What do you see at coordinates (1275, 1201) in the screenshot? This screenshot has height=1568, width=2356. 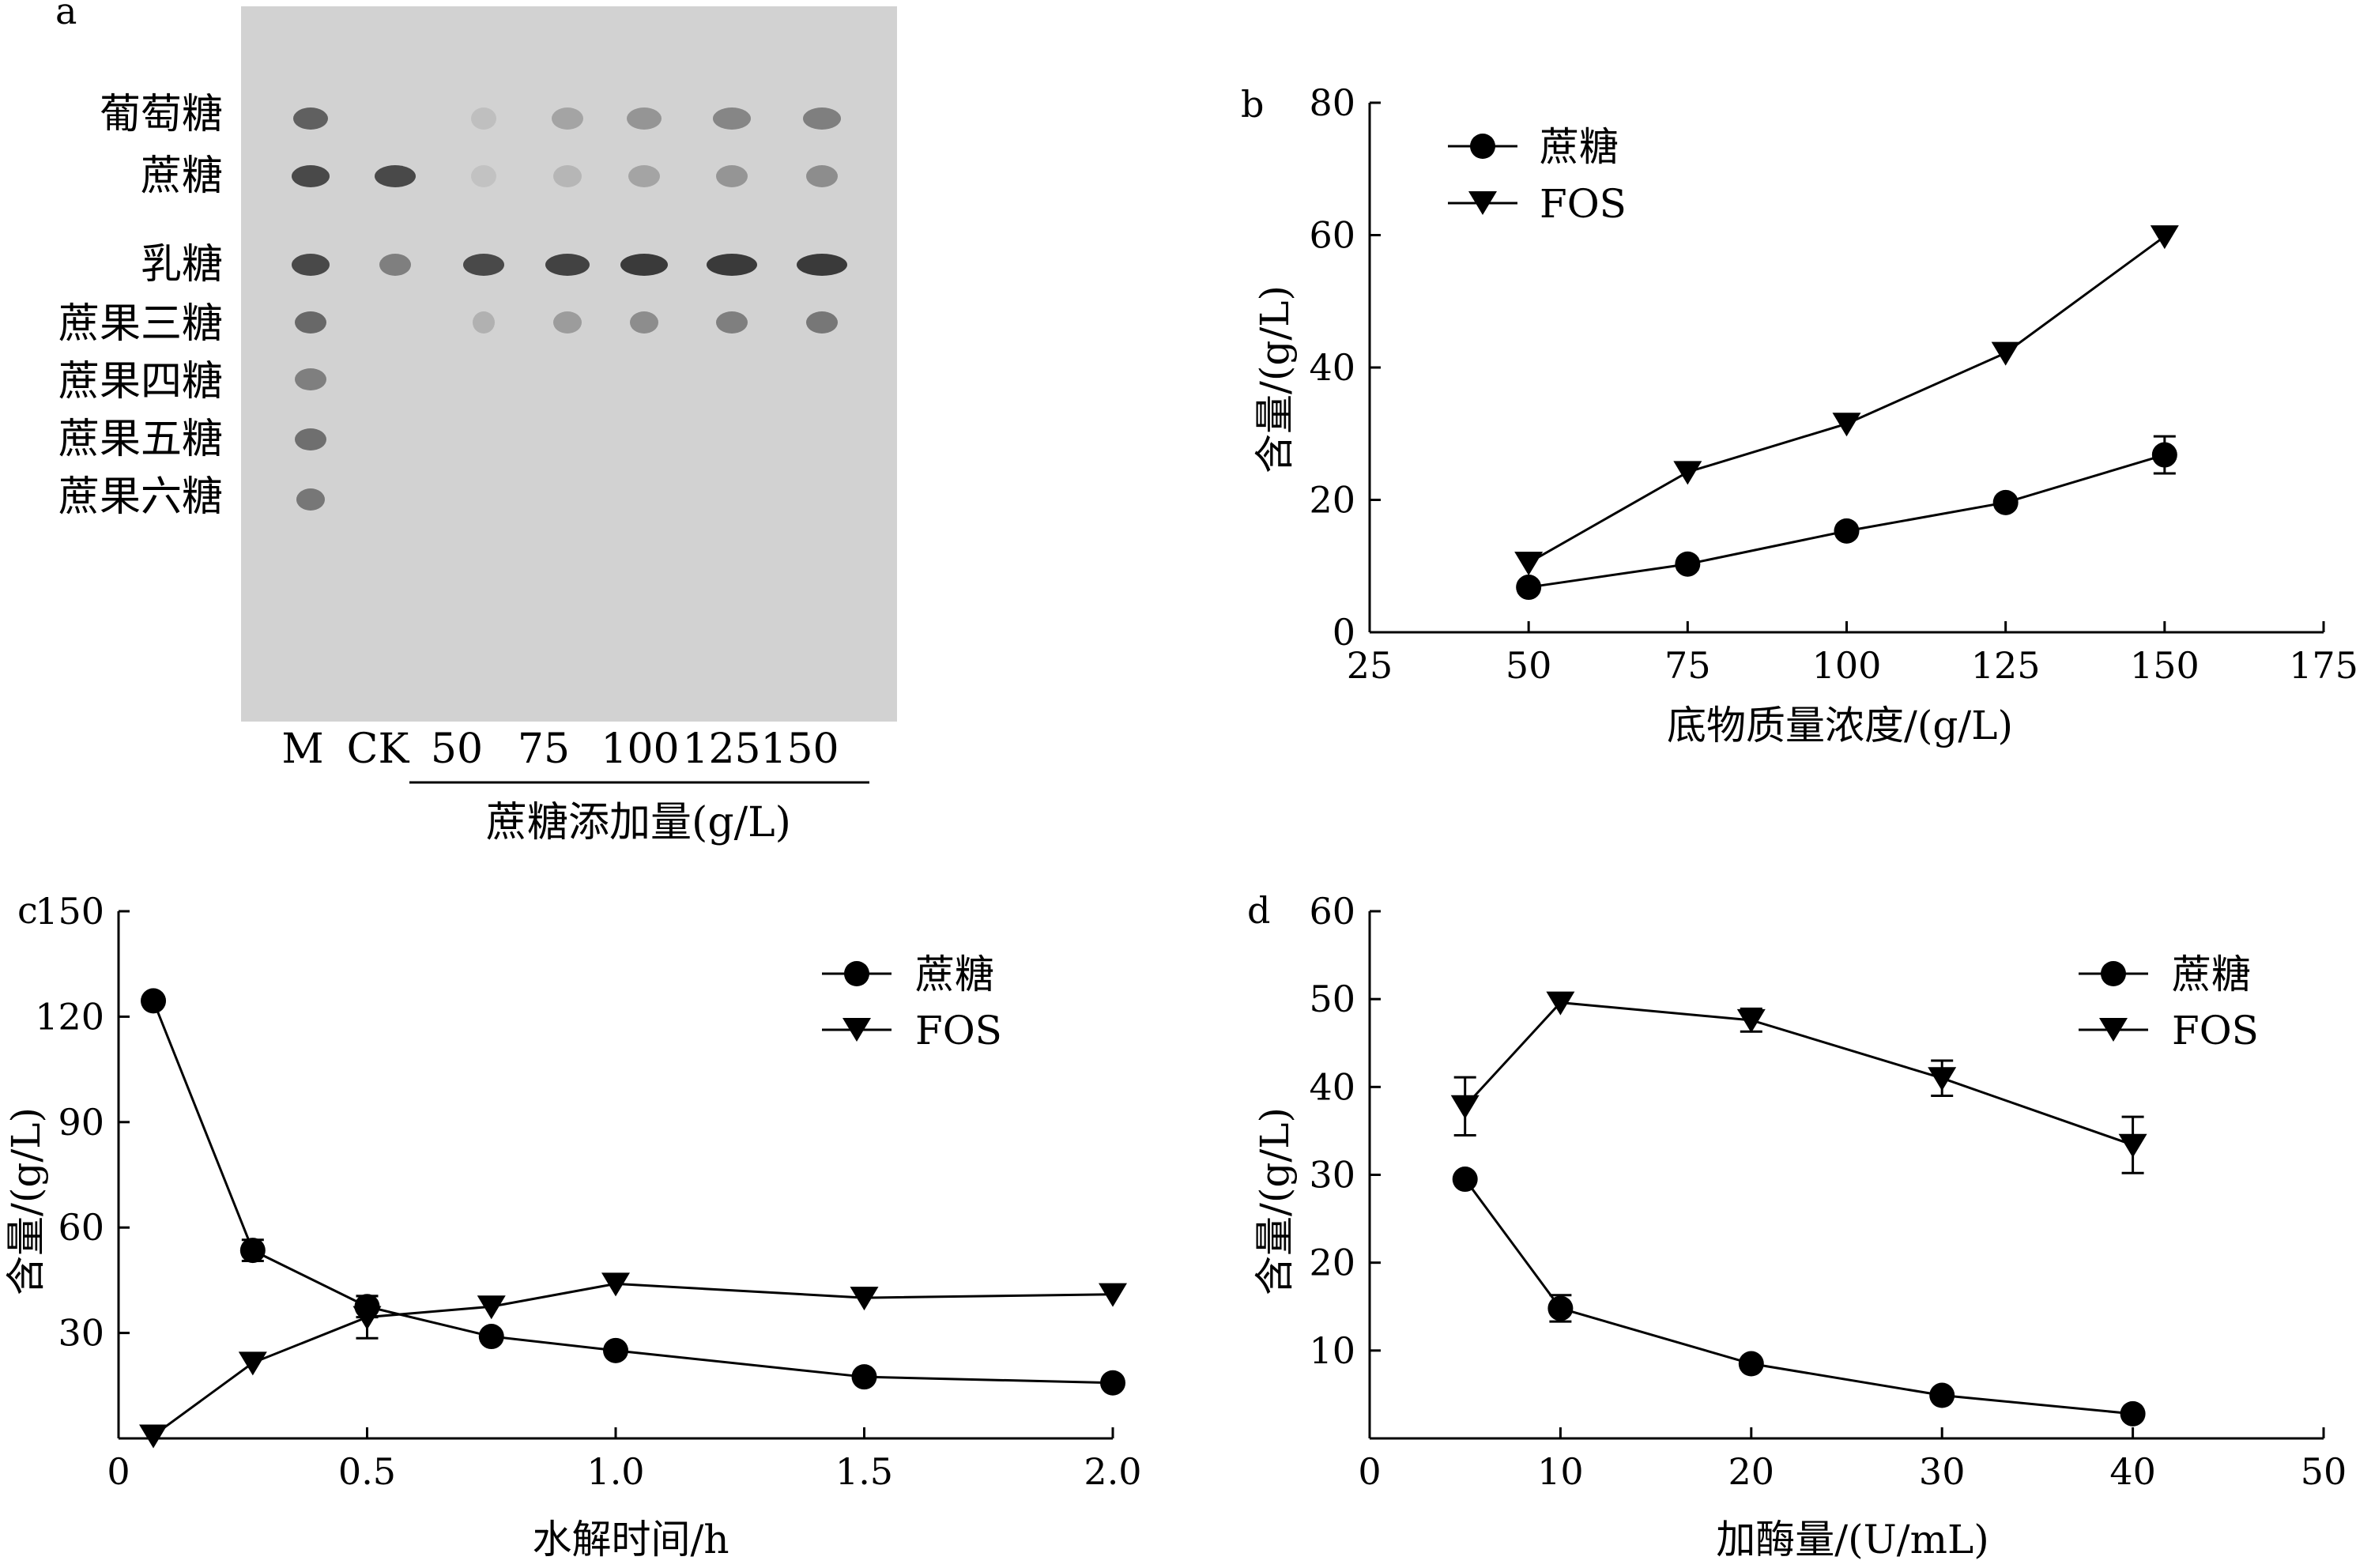 I see `panel-d-ylabel: 含量/(g/L)` at bounding box center [1275, 1201].